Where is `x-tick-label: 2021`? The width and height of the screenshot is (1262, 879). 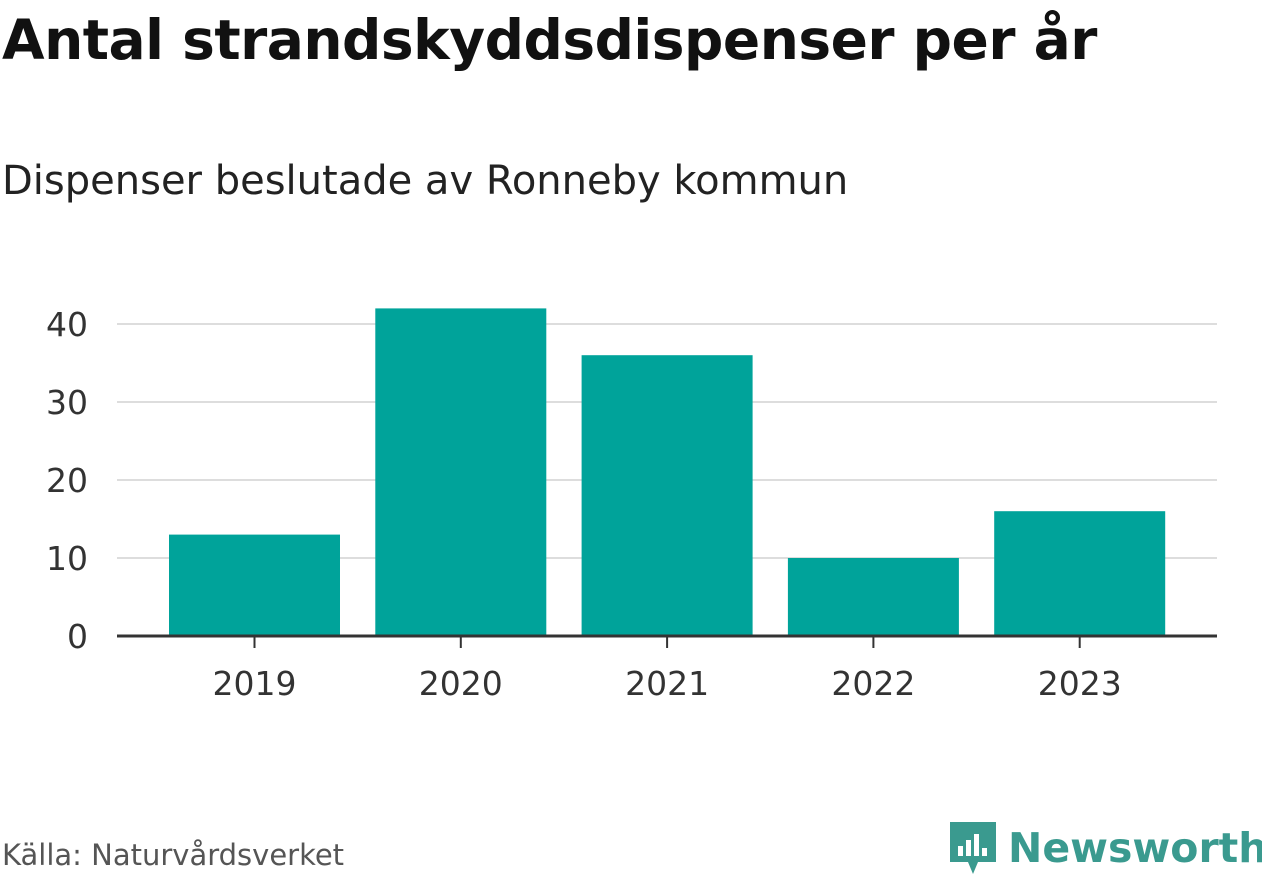
x-tick-label: 2021 is located at coordinates (667, 683).